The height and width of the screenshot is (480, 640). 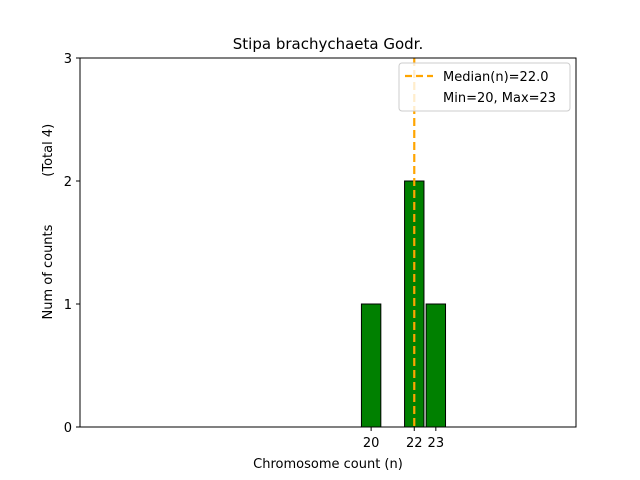 What do you see at coordinates (68, 305) in the screenshot?
I see `y-tick-label-1: 1` at bounding box center [68, 305].